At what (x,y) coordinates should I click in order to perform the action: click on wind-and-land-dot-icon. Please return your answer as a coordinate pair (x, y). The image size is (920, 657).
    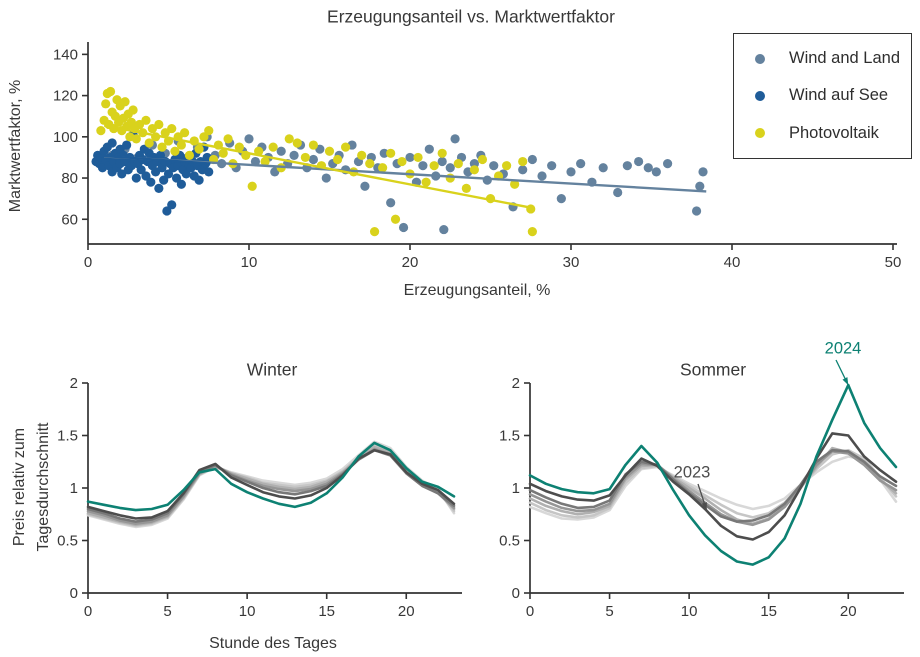
    Looking at the image, I should click on (760, 58).